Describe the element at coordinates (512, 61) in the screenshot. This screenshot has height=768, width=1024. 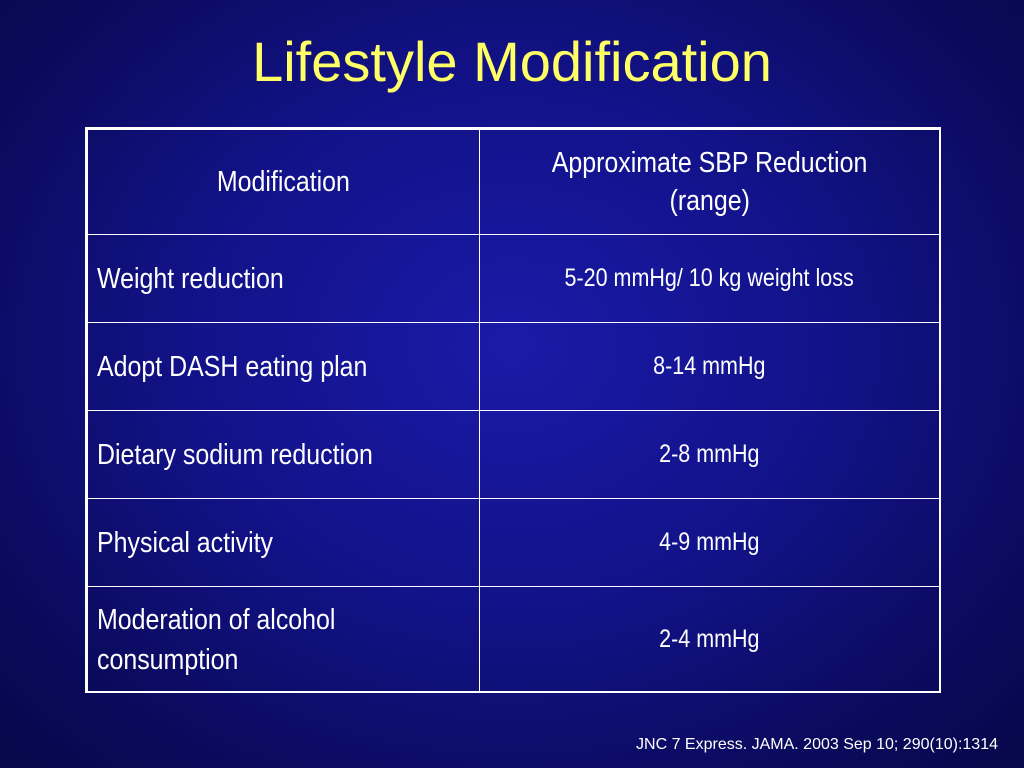
I see `slide-title: Lifestyle Modification` at that location.